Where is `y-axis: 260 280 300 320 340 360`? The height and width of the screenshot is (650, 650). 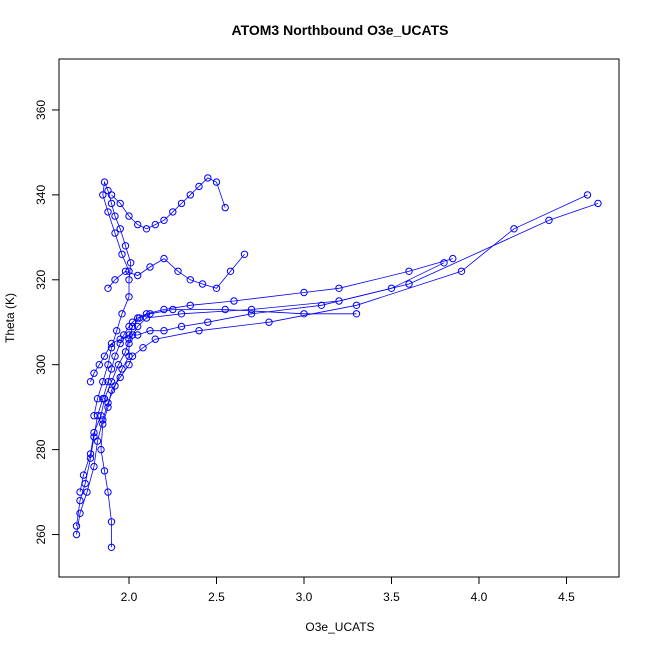
y-axis: 260 280 300 320 340 360 is located at coordinates (46, 322).